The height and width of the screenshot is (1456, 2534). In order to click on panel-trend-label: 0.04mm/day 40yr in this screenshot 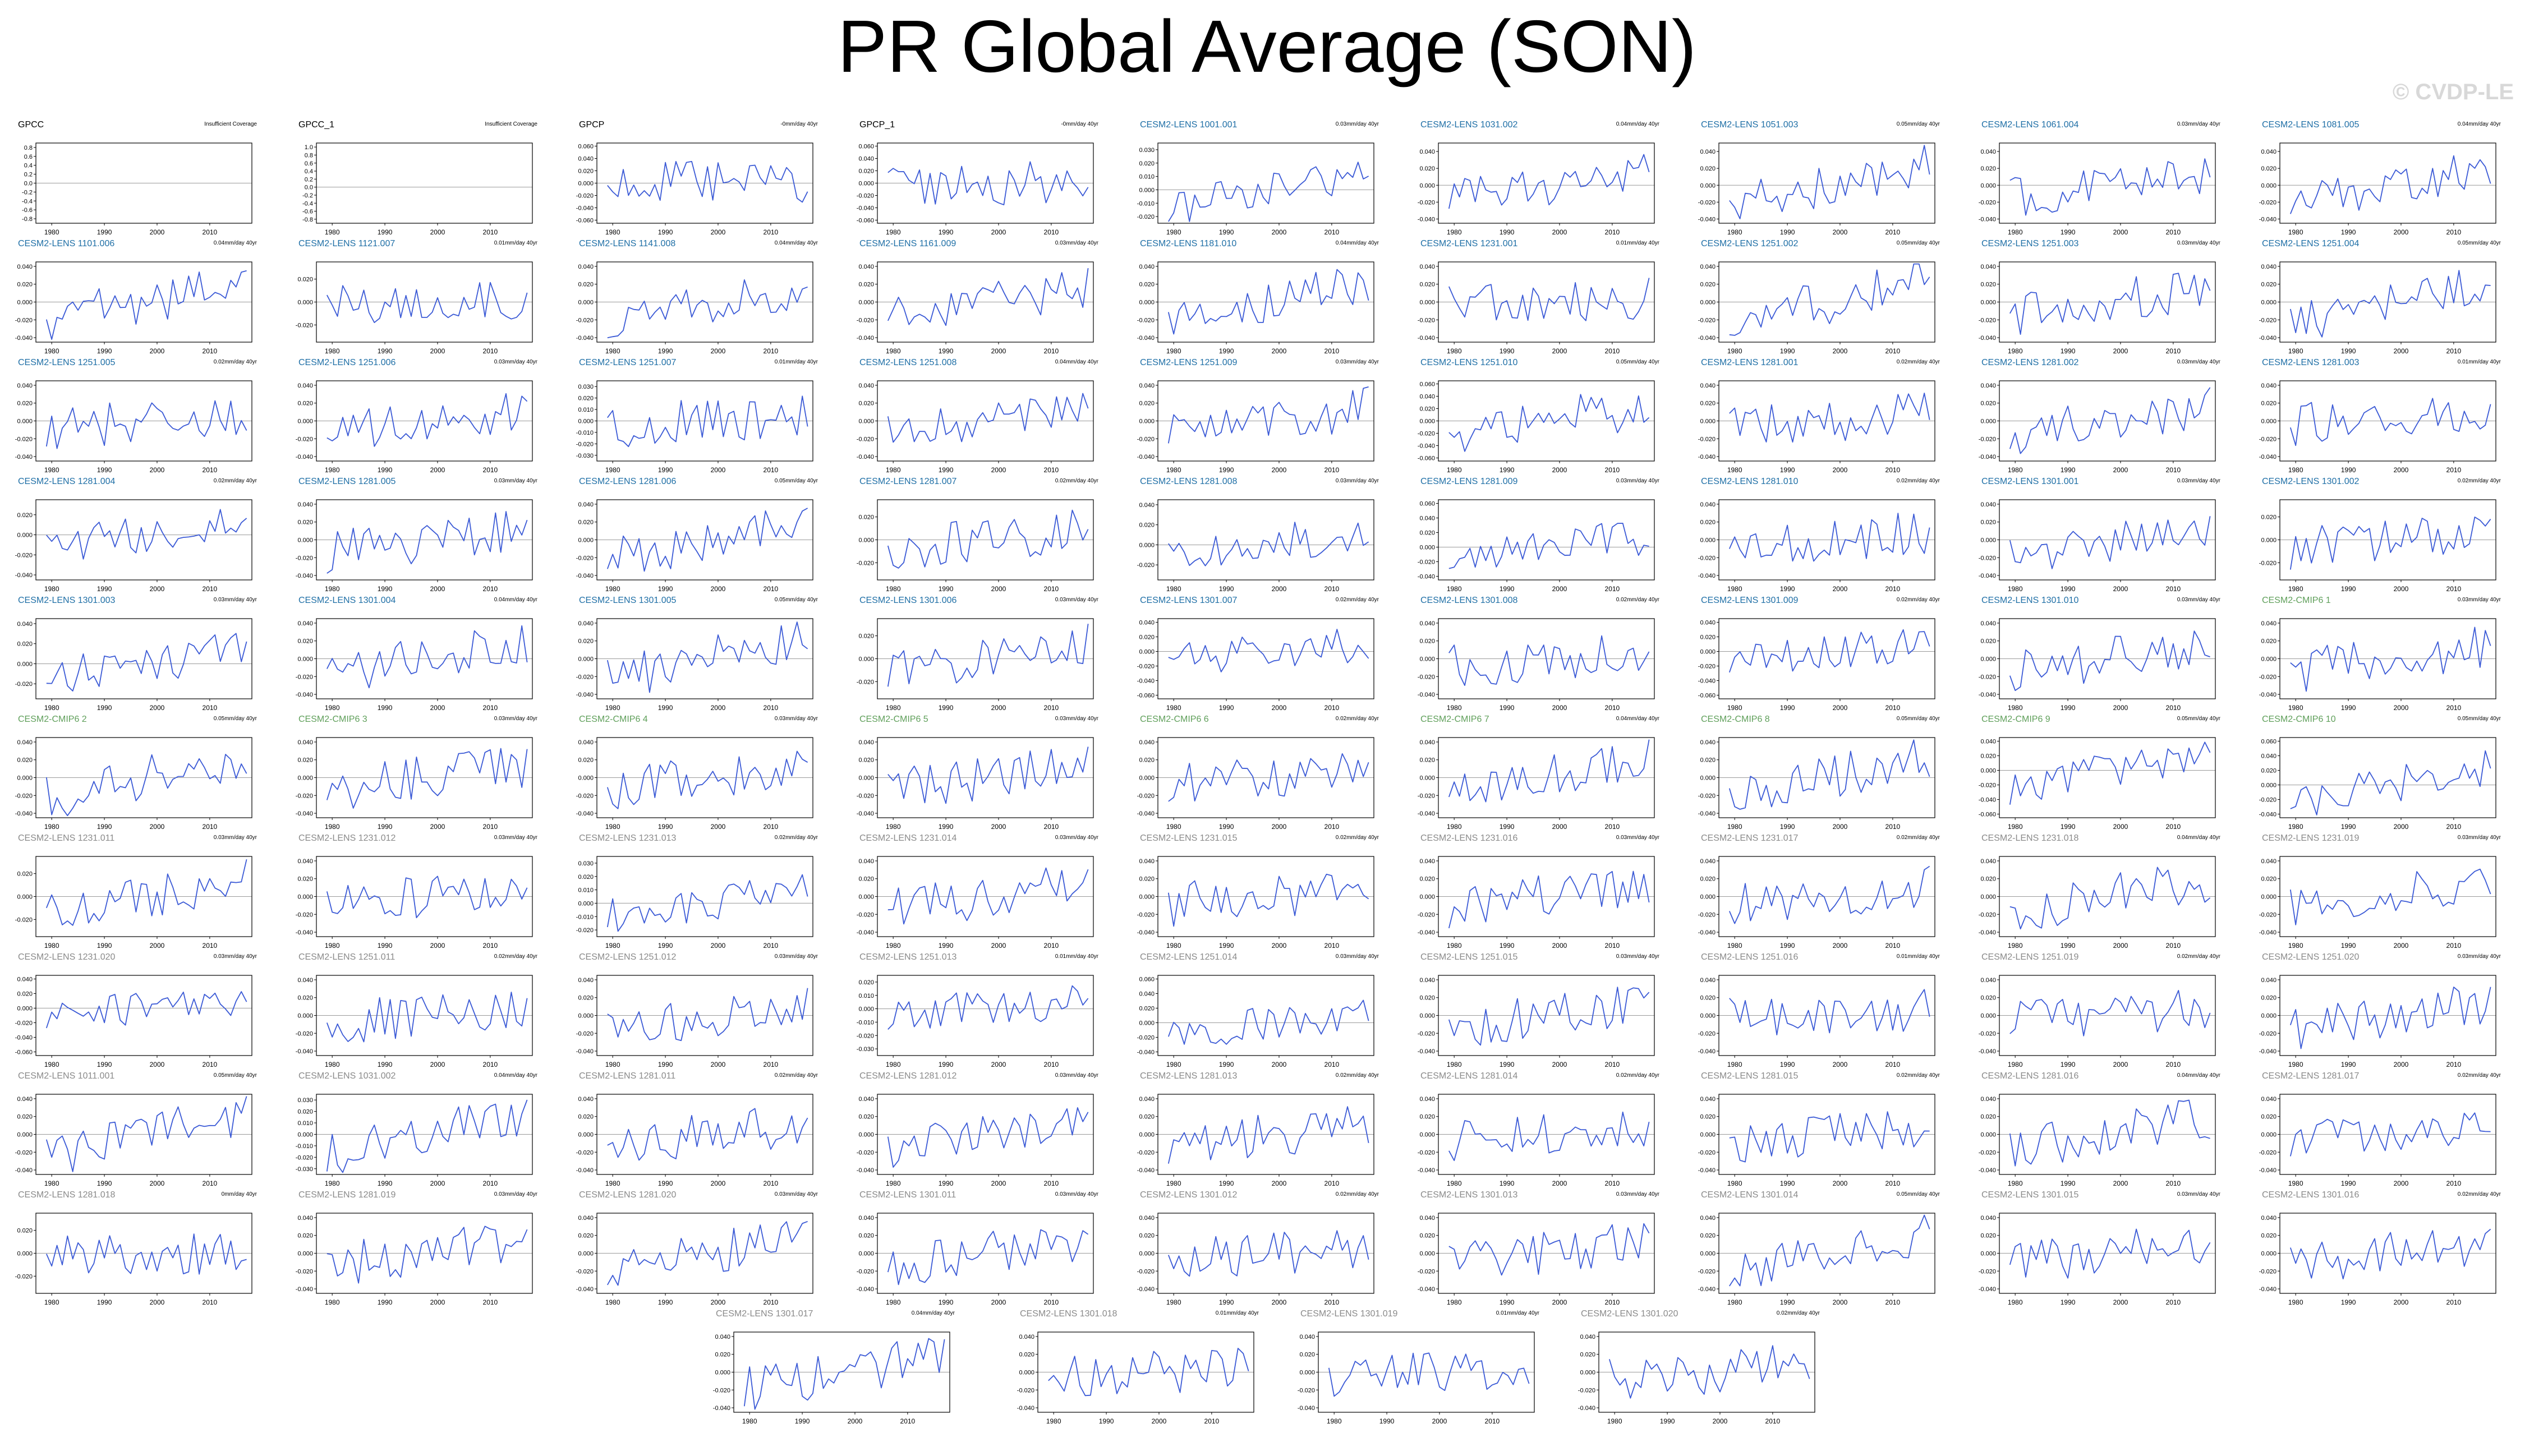, I will do `click(1076, 362)`.